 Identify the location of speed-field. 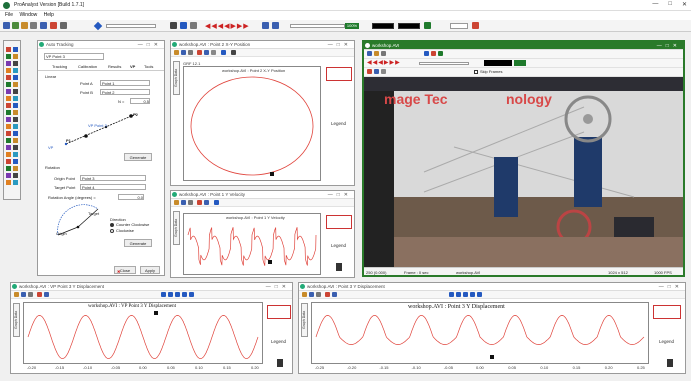
(459, 26).